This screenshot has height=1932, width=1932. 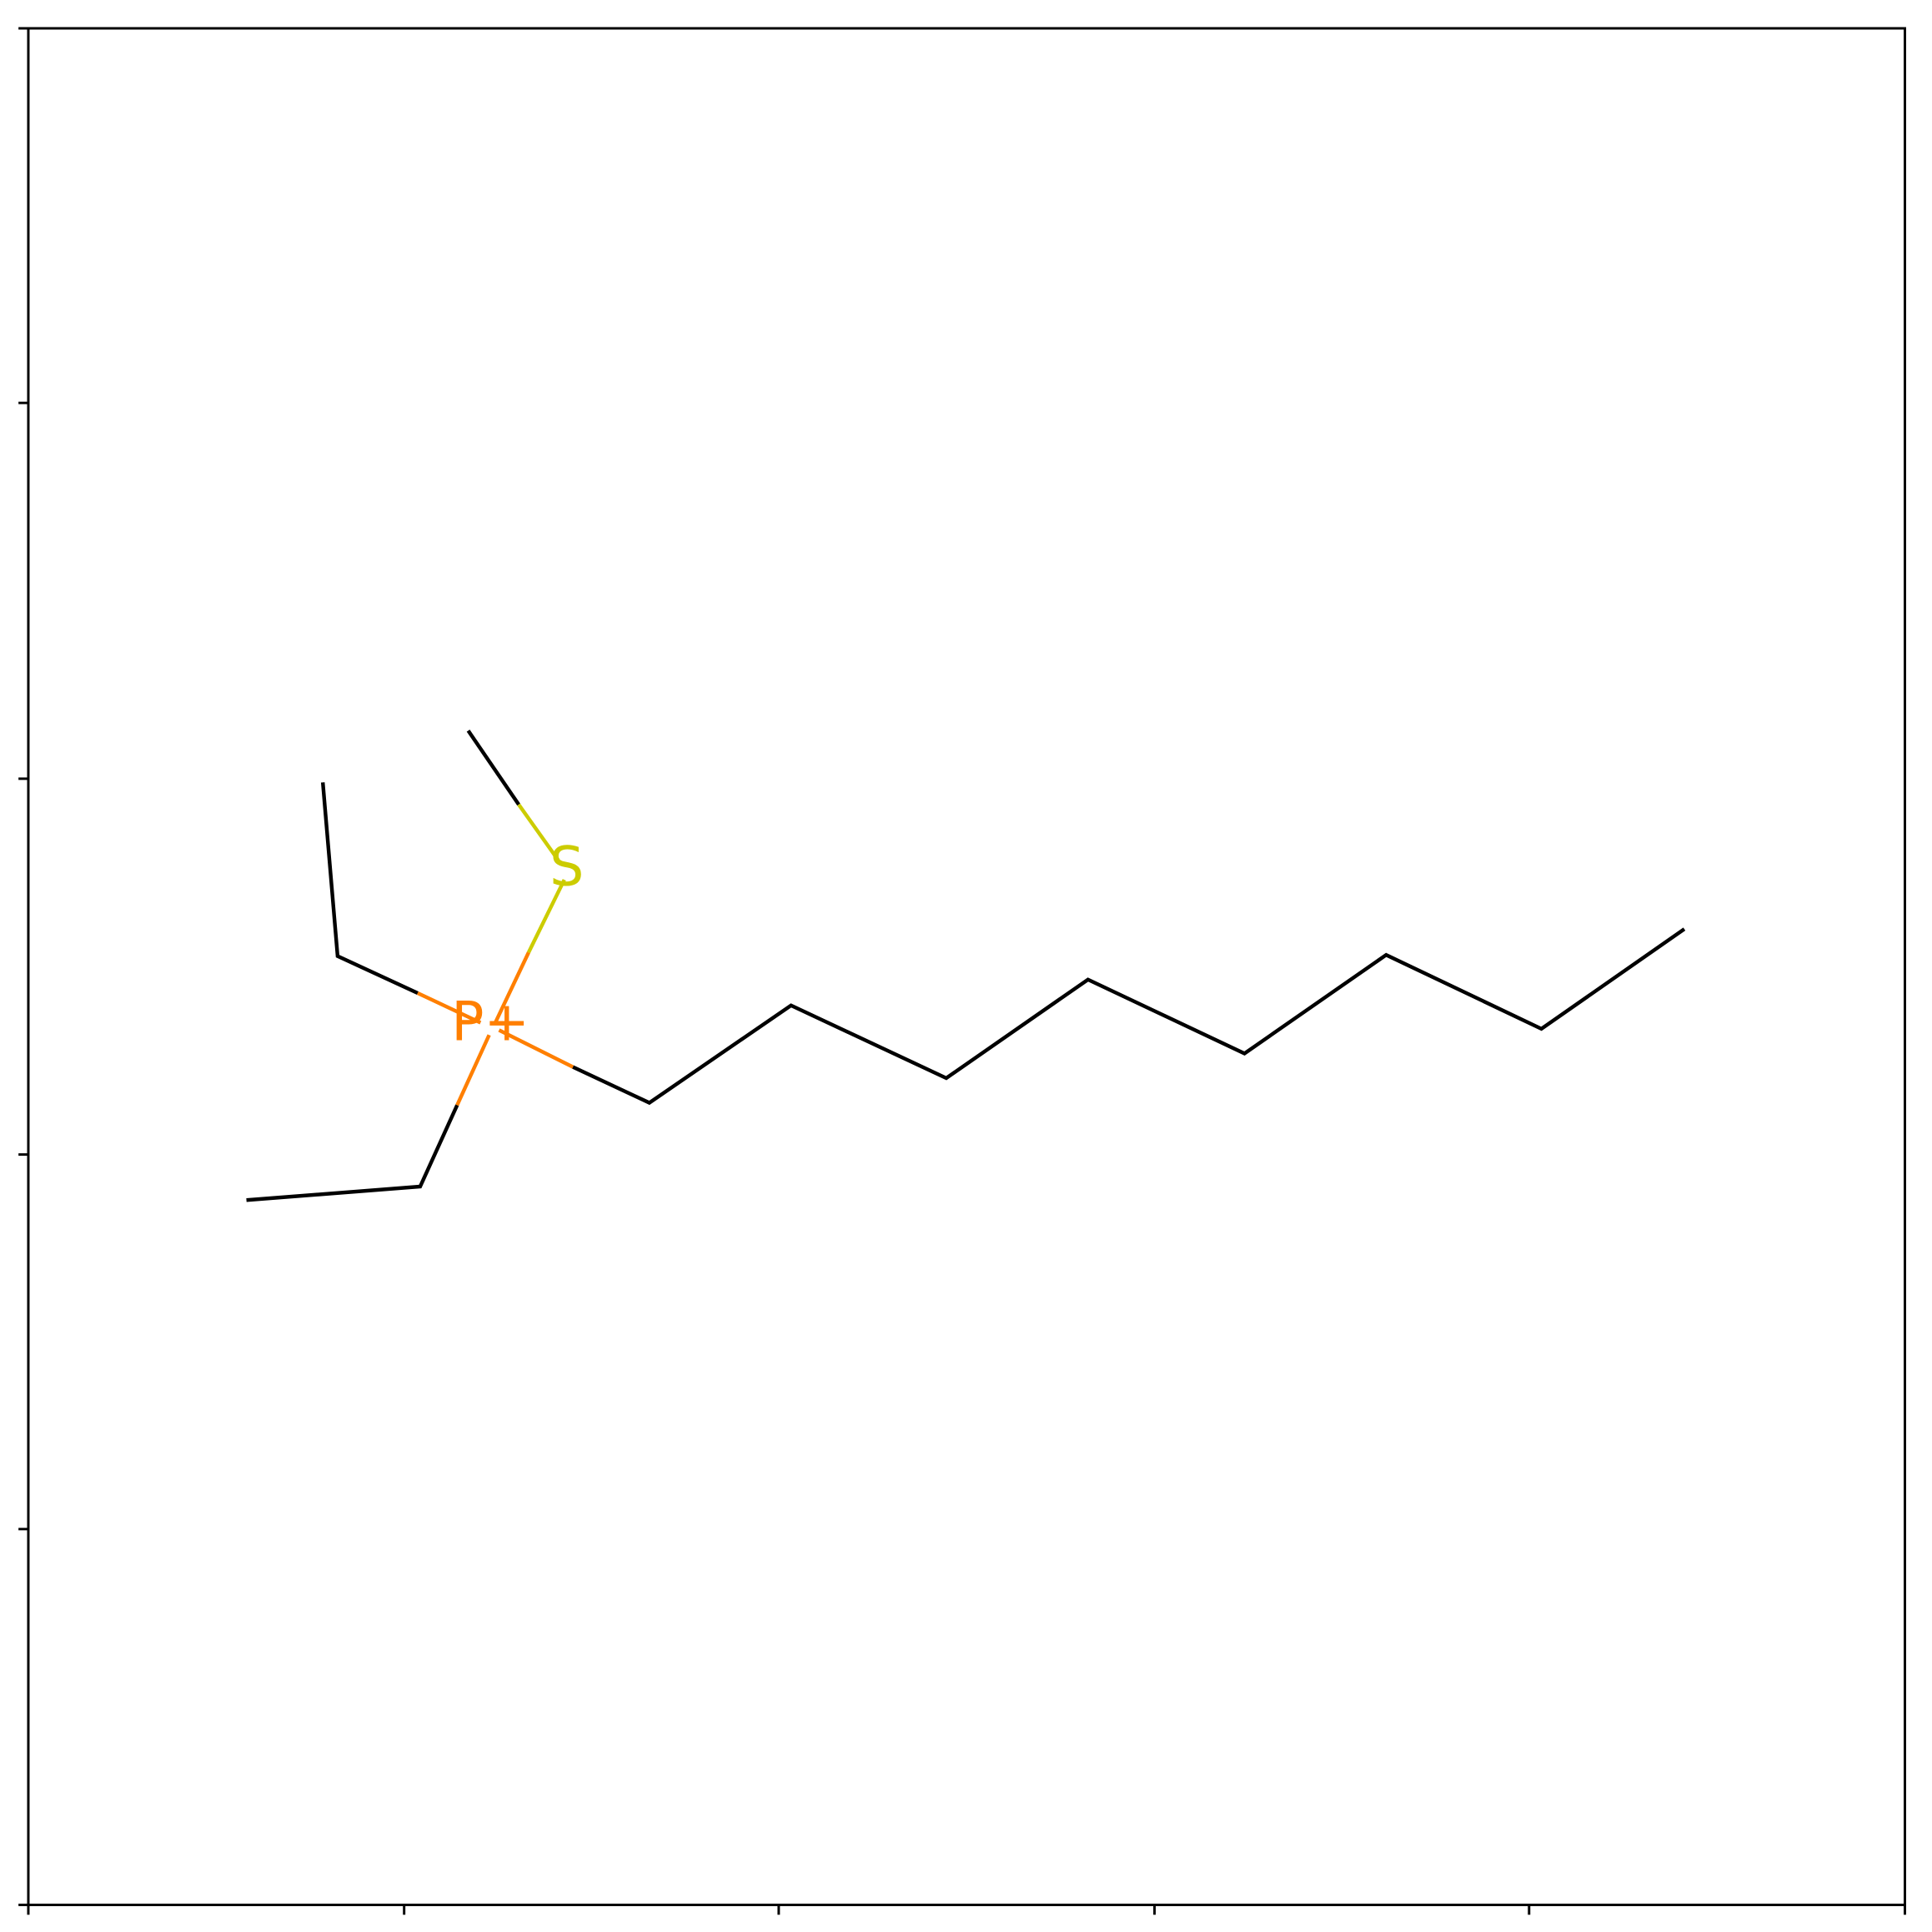 What do you see at coordinates (490, 1022) in the screenshot?
I see `atom-label: P+` at bounding box center [490, 1022].